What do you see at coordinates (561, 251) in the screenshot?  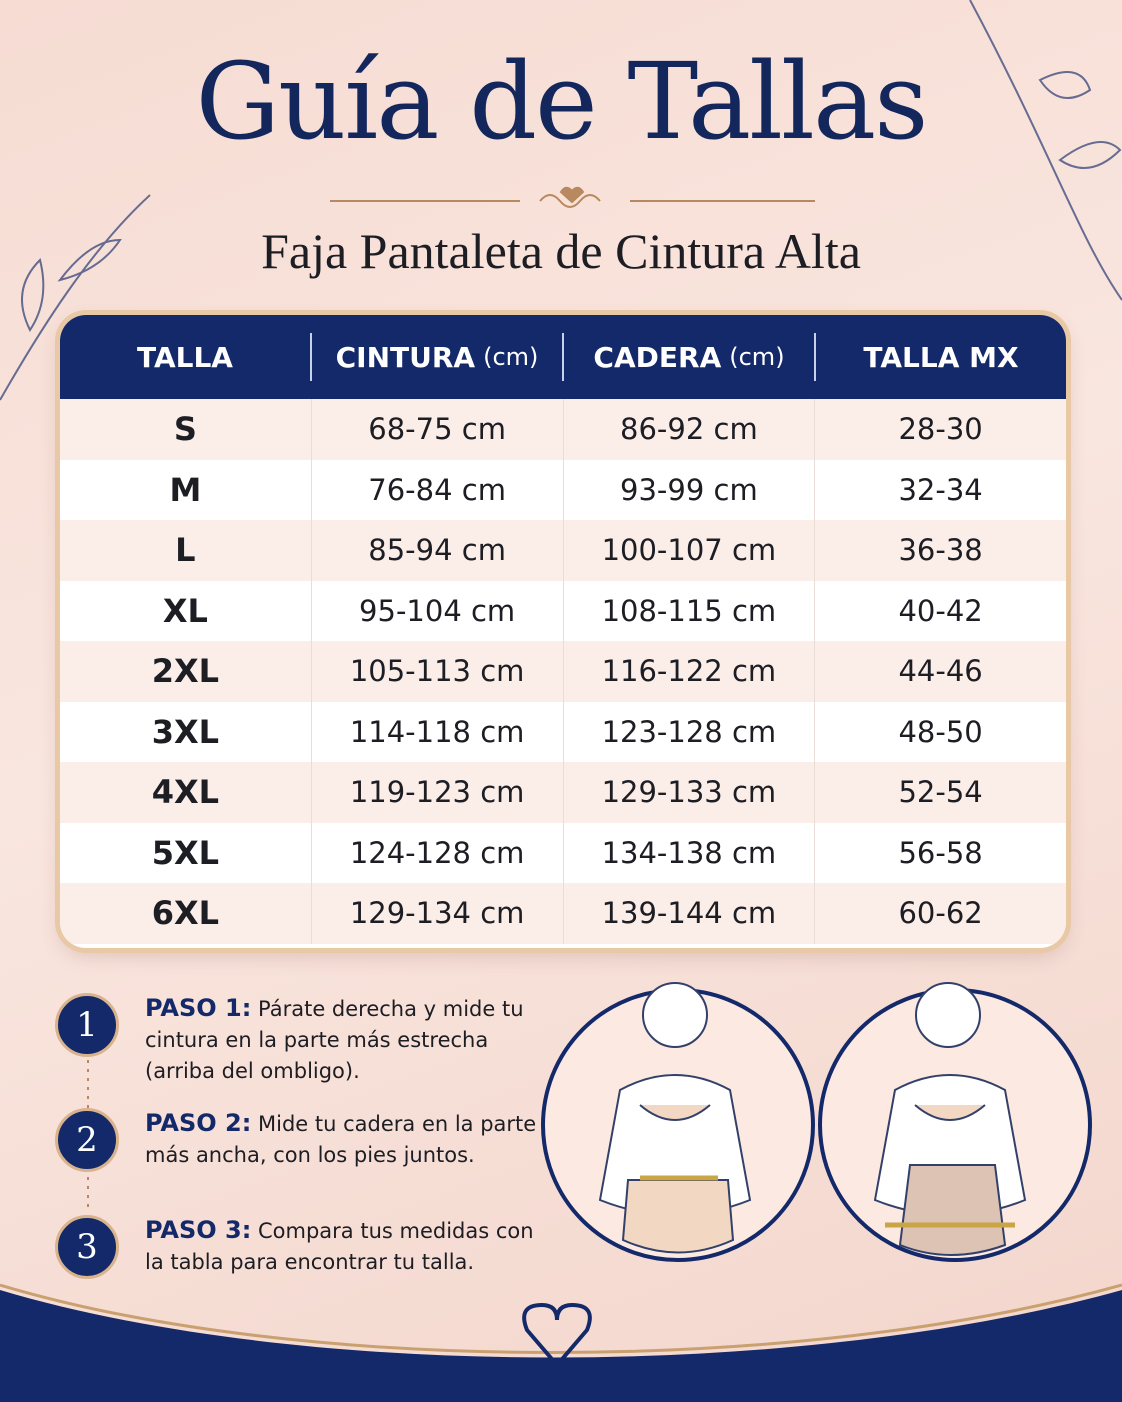 I see `subtitle: Faja Pantaleta de Cintura Alta` at bounding box center [561, 251].